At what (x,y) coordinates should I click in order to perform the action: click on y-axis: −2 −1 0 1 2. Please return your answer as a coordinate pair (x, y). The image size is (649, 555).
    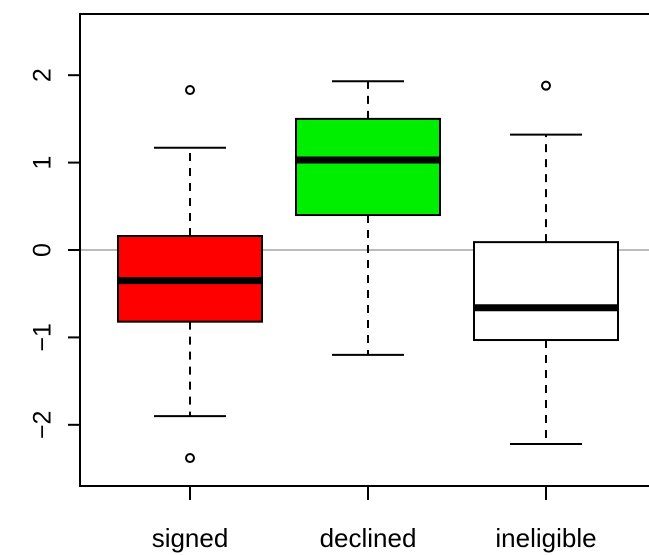
    Looking at the image, I should click on (55, 254).